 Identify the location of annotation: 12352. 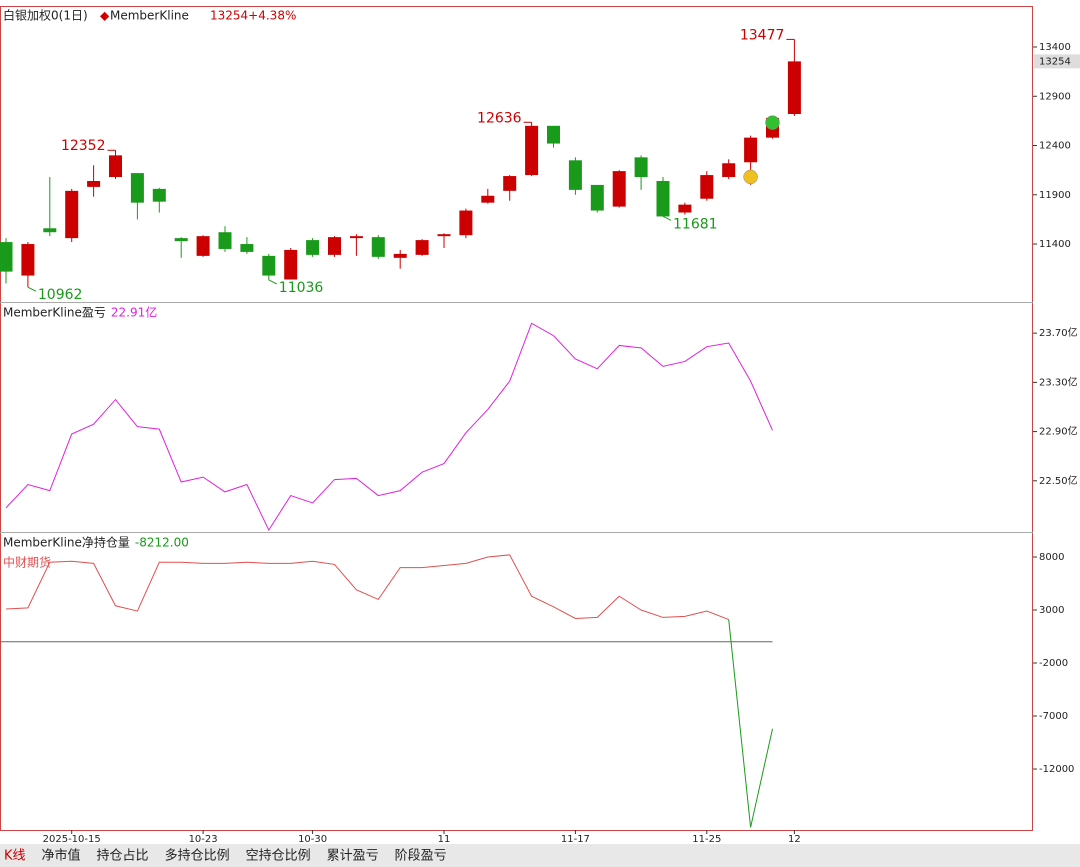
(83, 146).